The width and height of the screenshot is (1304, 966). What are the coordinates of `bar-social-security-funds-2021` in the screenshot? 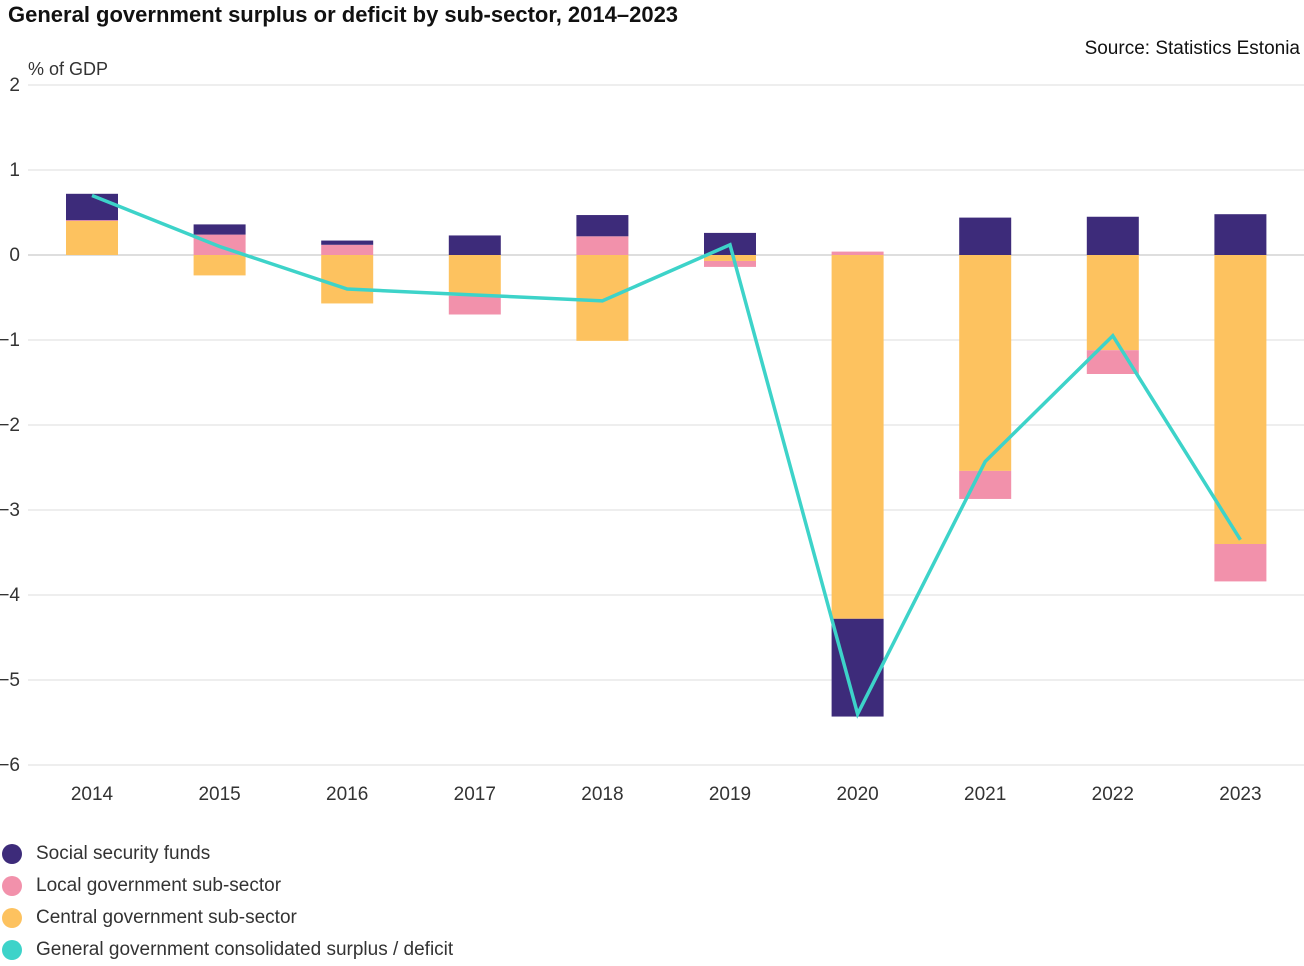 It's located at (985, 236).